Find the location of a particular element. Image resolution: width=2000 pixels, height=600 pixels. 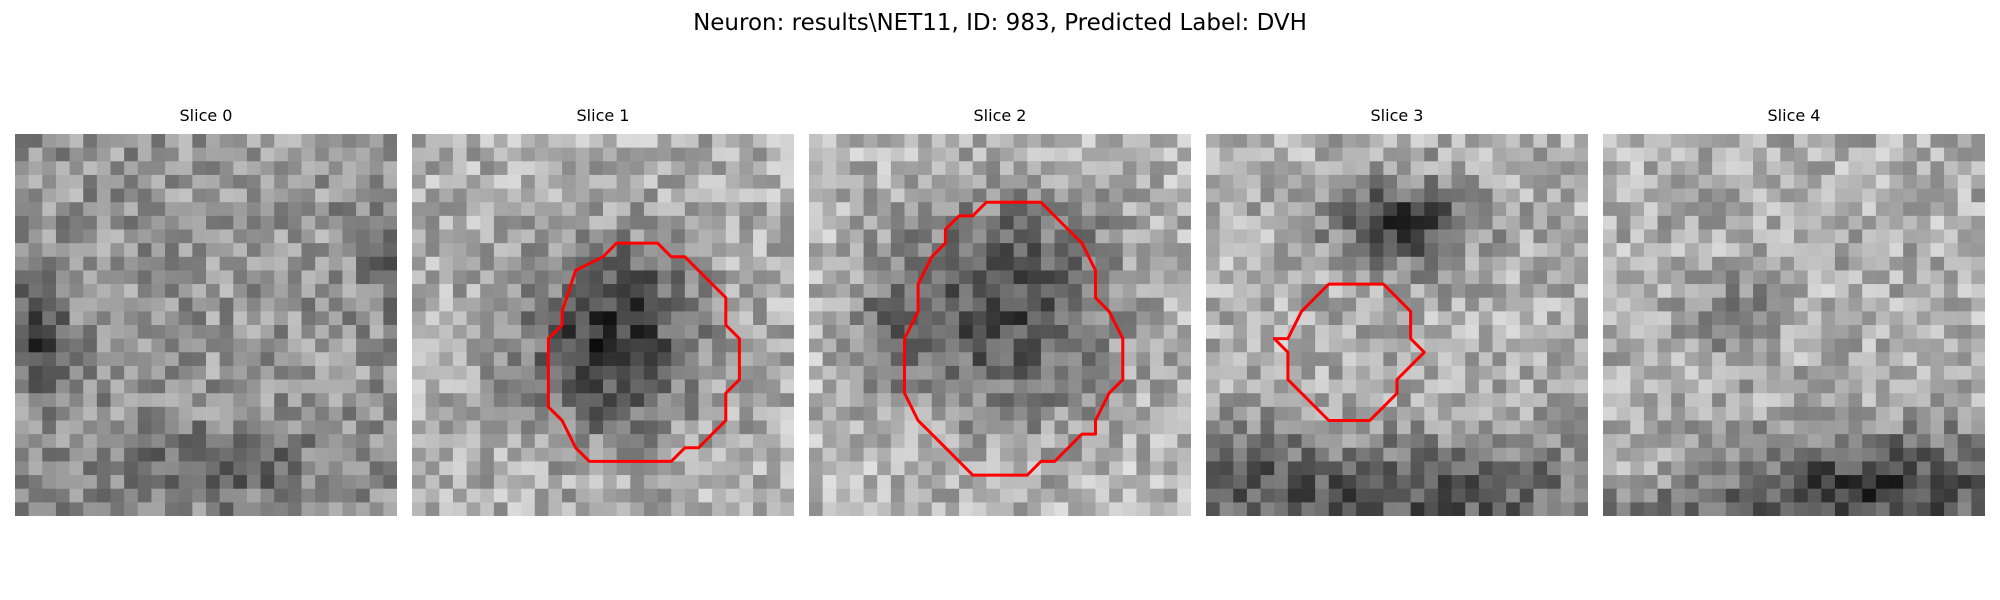

slice-title: Slice 4 is located at coordinates (1794, 115).